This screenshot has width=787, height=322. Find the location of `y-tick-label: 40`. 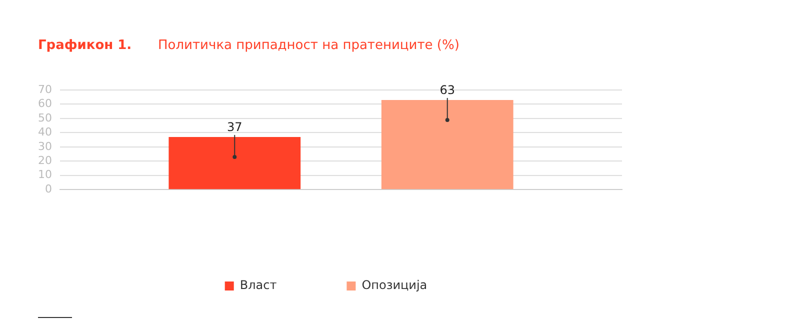

y-tick-label: 40 is located at coordinates (45, 132).